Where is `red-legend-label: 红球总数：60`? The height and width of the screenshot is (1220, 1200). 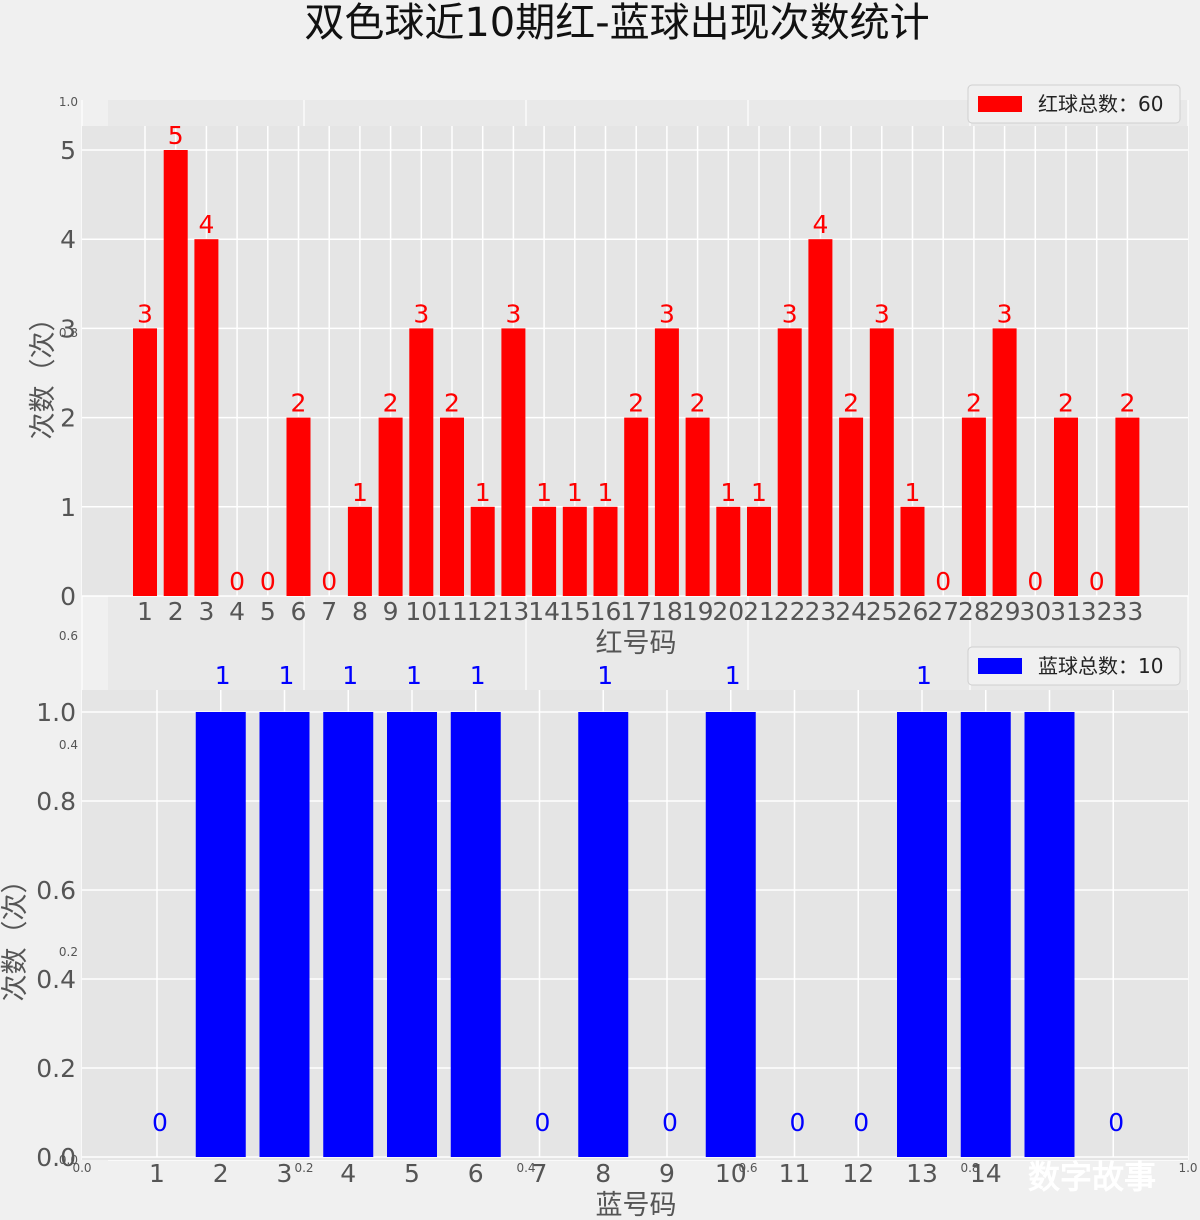 red-legend-label: 红球总数：60 is located at coordinates (1100, 104).